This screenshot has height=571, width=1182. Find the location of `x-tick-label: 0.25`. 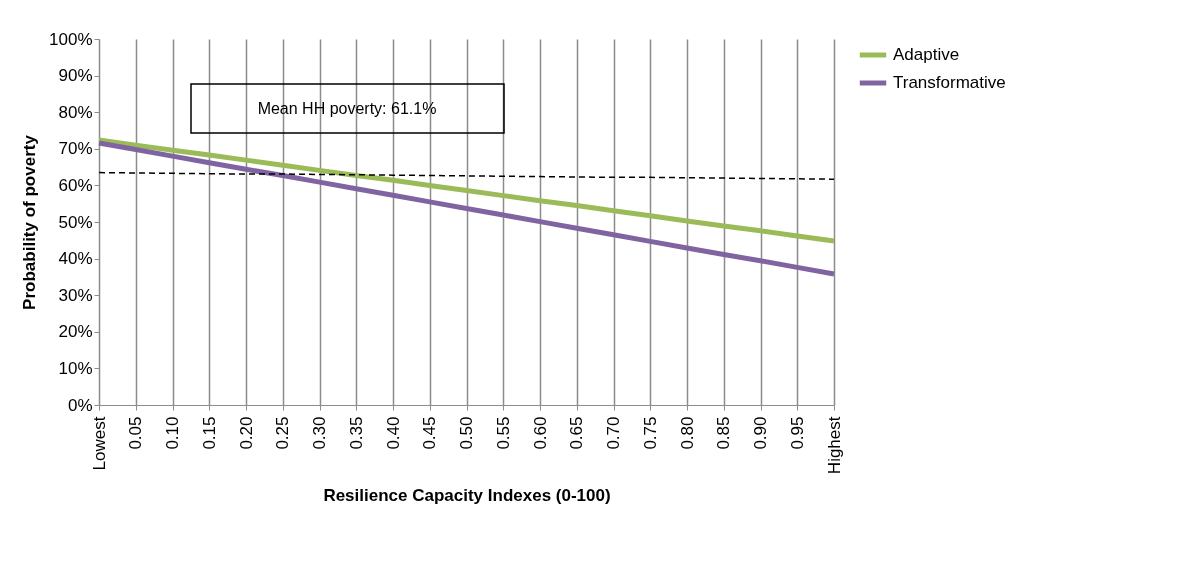

x-tick-label: 0.25 is located at coordinates (283, 433).